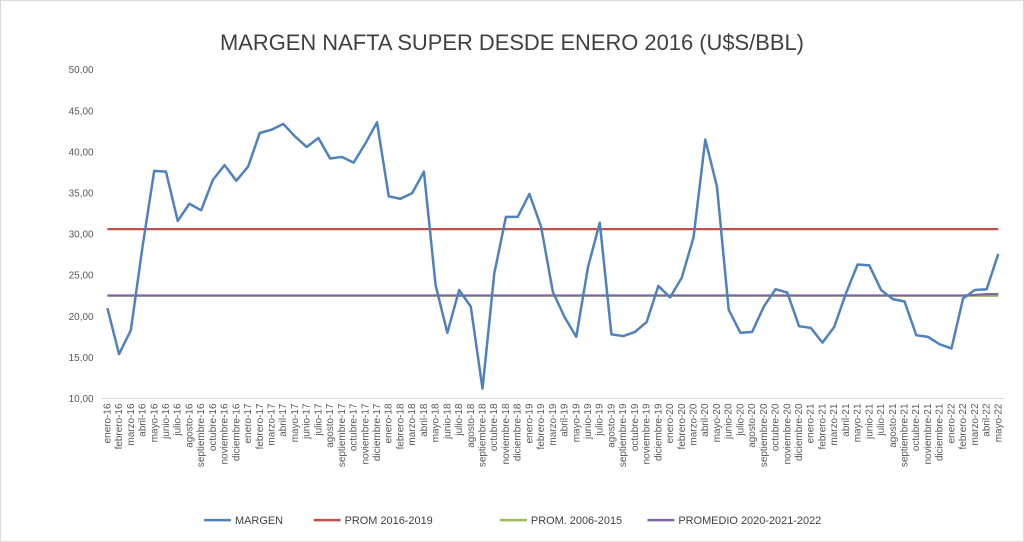 This screenshot has width=1024, height=542. I want to click on x-tick-label: abril-20, so click(705, 420).